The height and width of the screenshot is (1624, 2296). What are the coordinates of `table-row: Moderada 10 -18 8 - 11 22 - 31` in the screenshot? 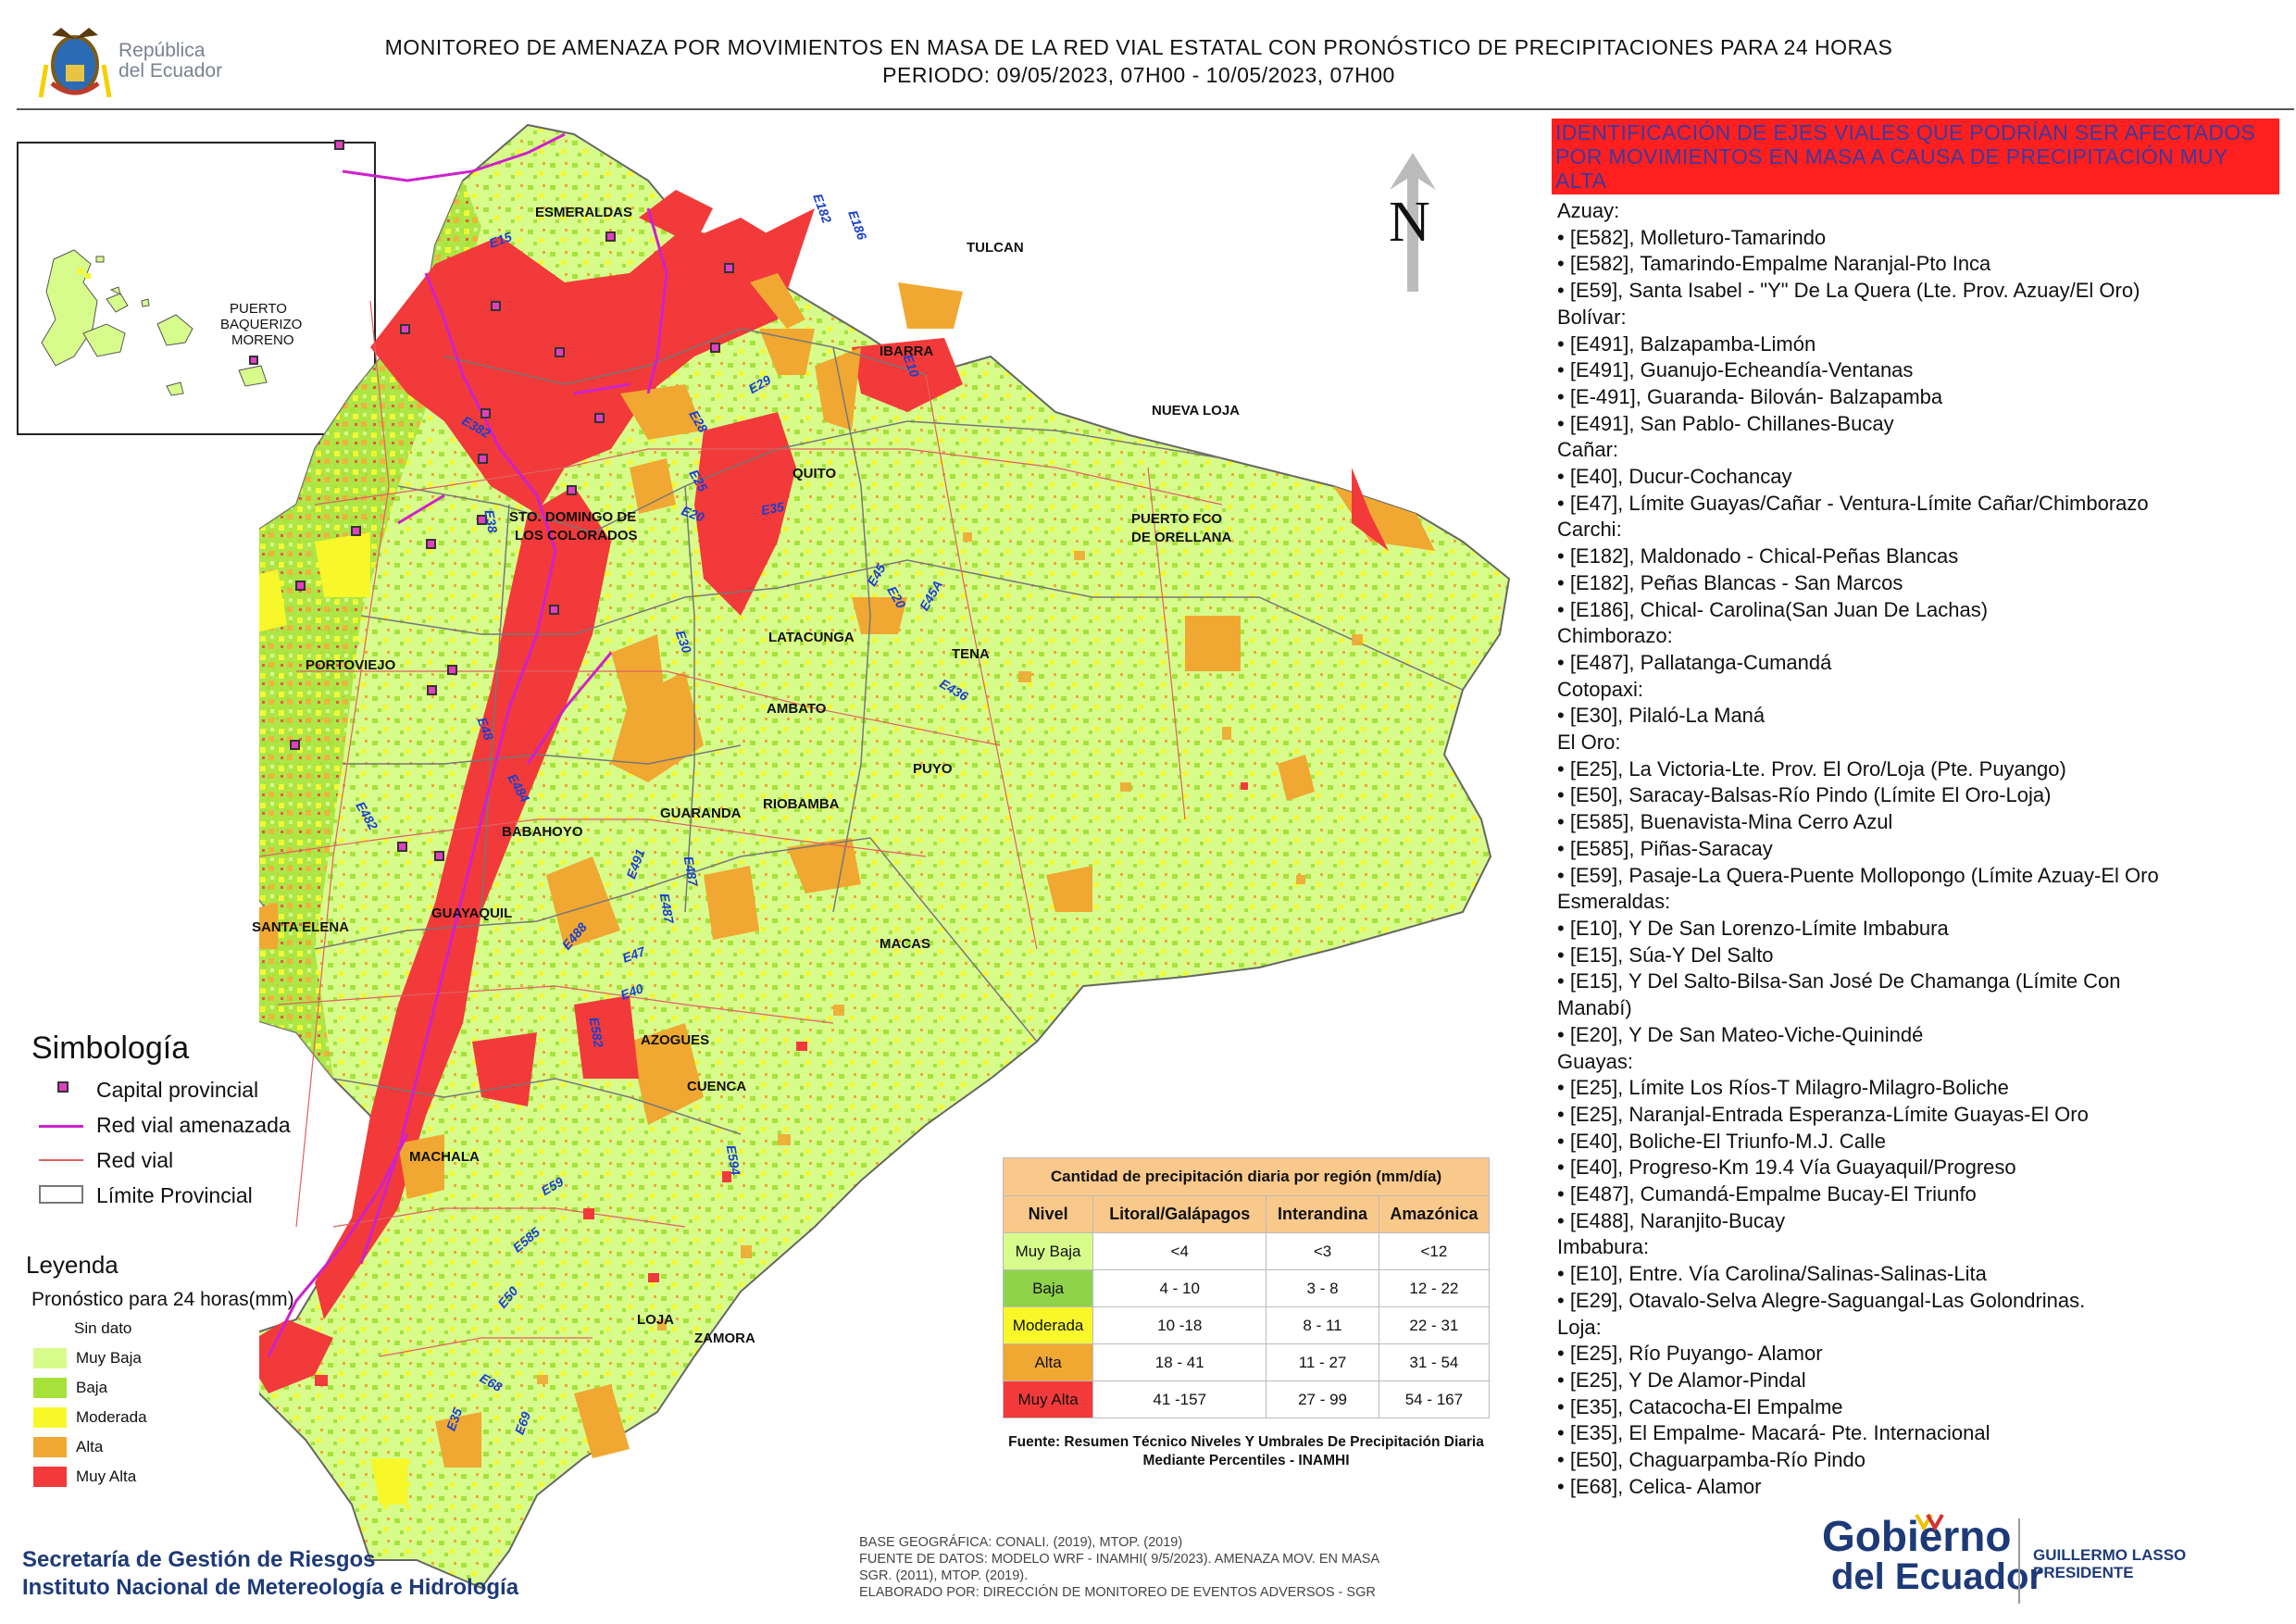 It's located at (1246, 1325).